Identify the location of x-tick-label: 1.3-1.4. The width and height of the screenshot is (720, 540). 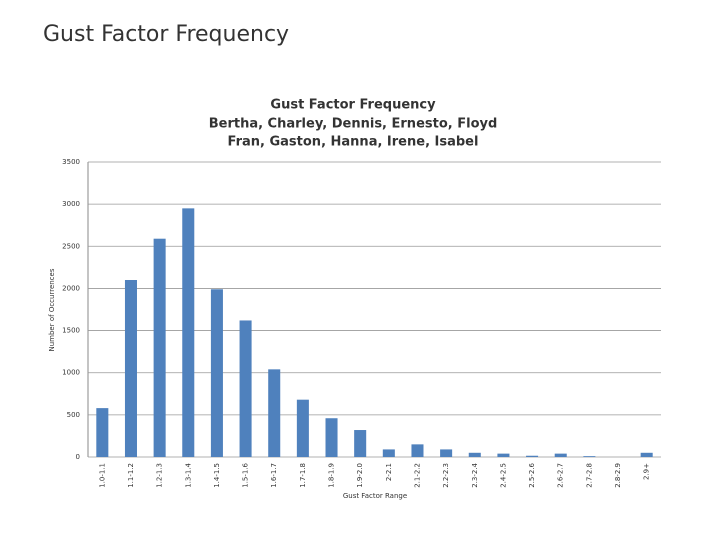
(188, 474).